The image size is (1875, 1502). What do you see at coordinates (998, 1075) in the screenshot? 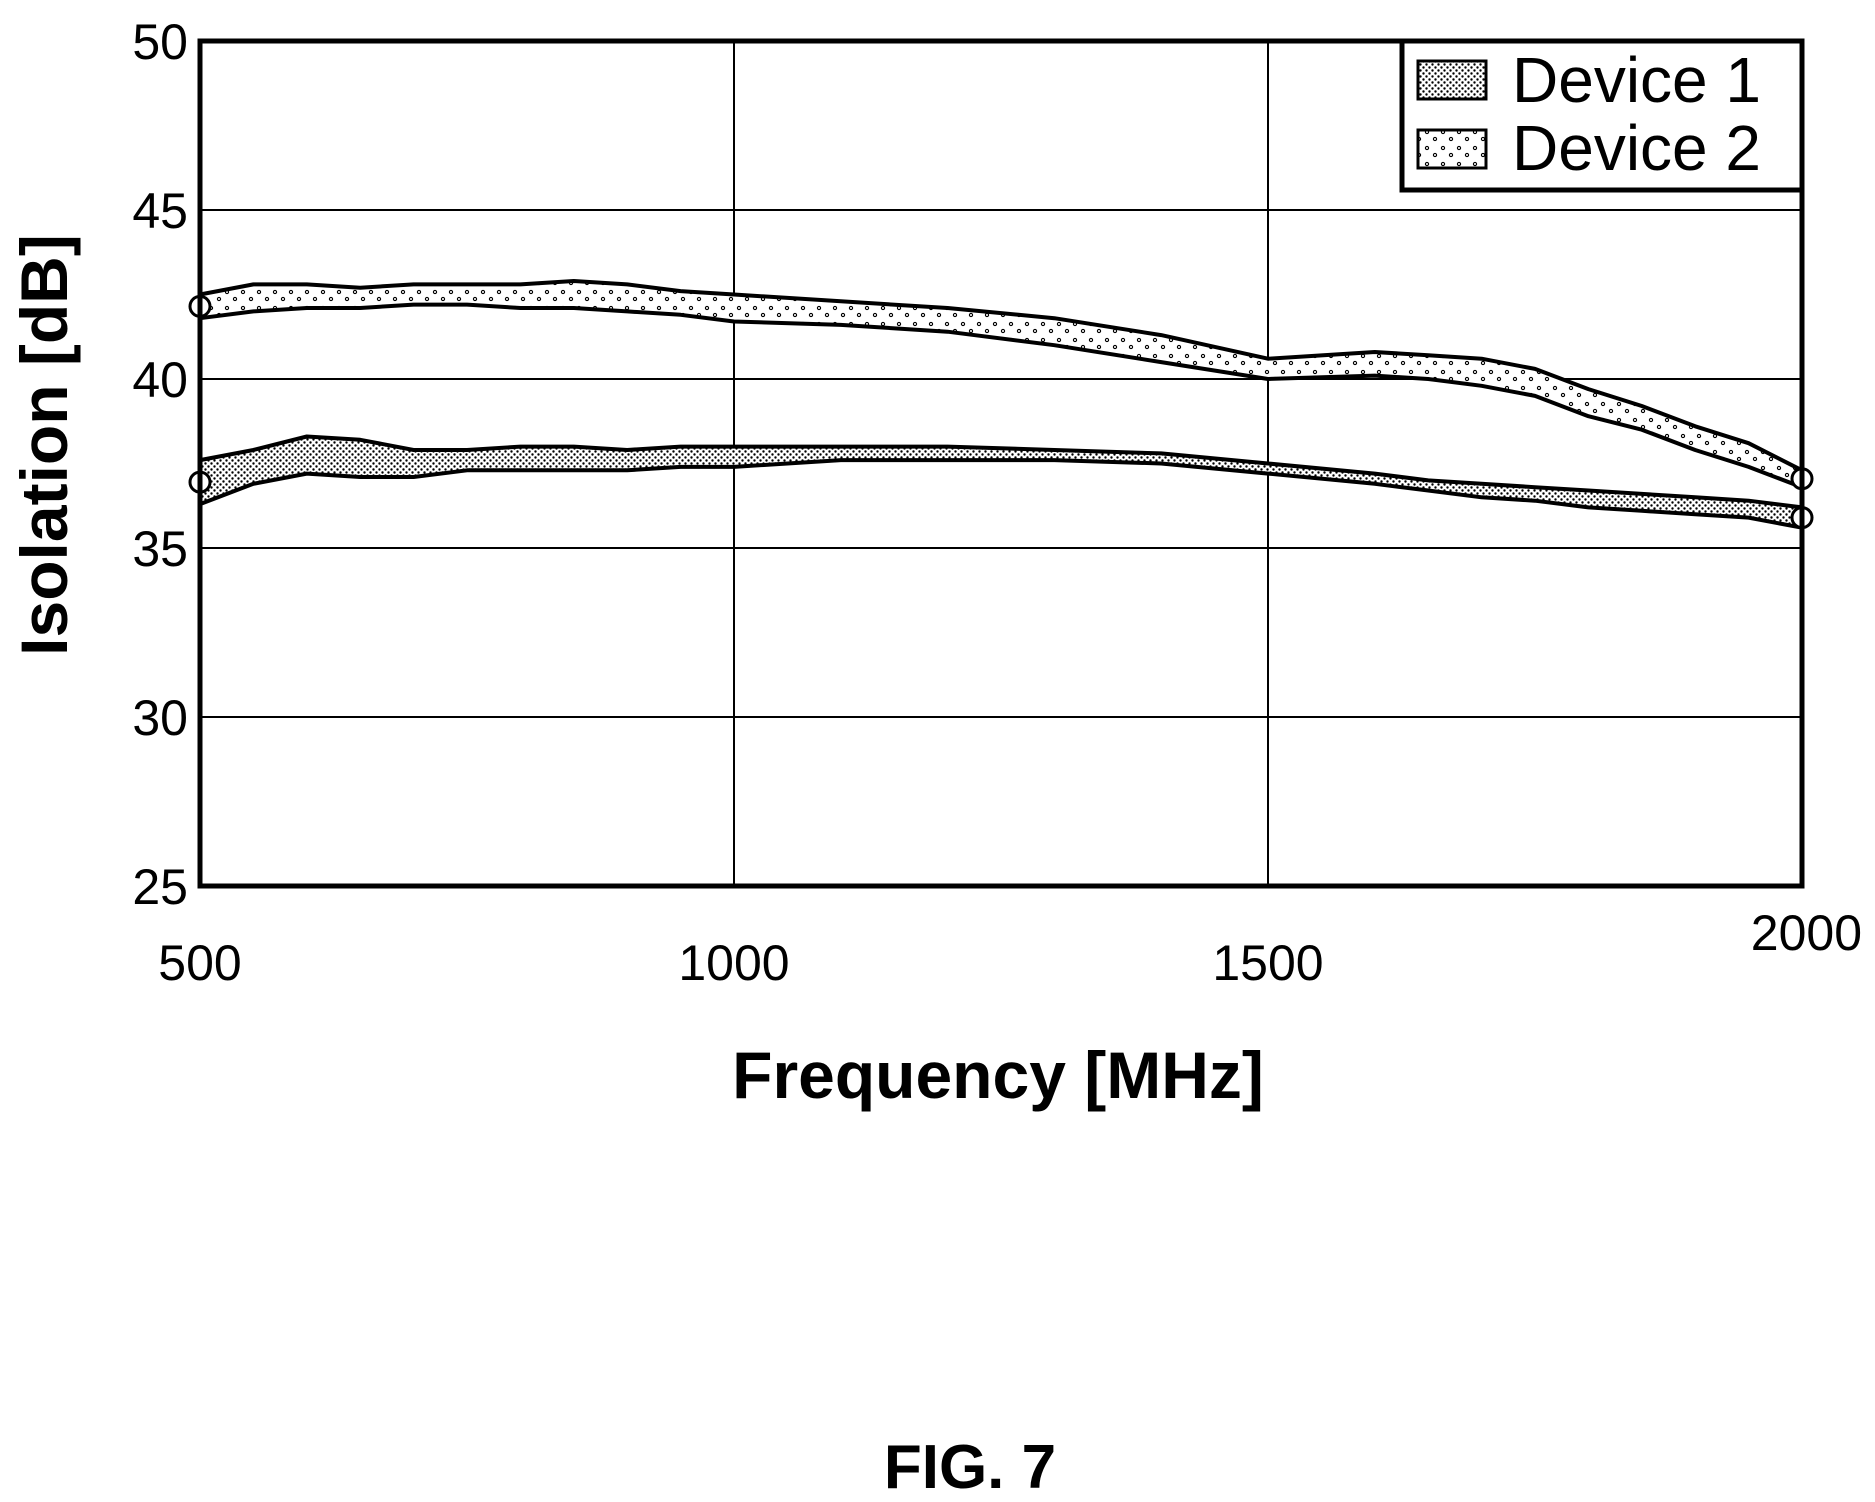
I see `x-axis-label: Frequency [MHz]` at bounding box center [998, 1075].